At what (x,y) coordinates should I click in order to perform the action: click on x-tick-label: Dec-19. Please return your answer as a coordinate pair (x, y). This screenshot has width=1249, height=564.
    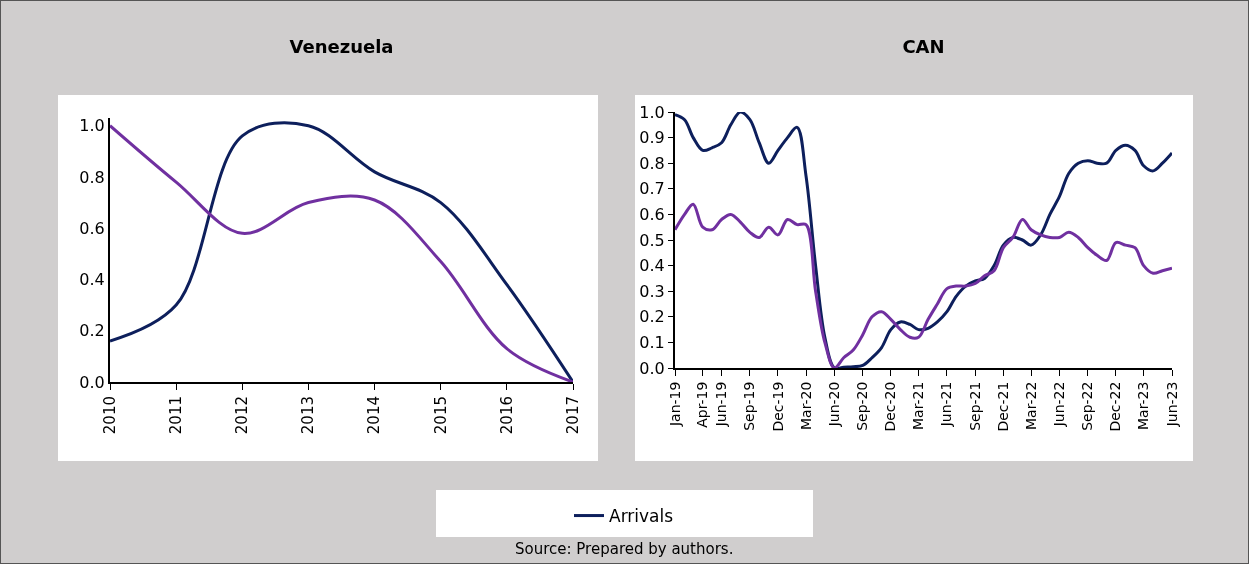
    Looking at the image, I should click on (777, 406).